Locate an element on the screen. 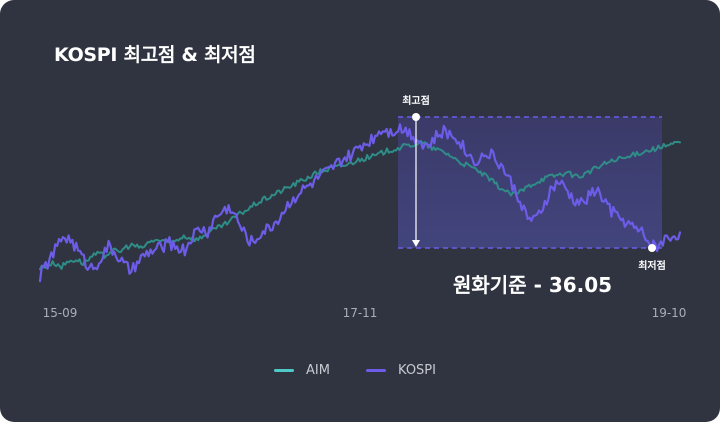 The height and width of the screenshot is (422, 720). high-point is located at coordinates (416, 117).